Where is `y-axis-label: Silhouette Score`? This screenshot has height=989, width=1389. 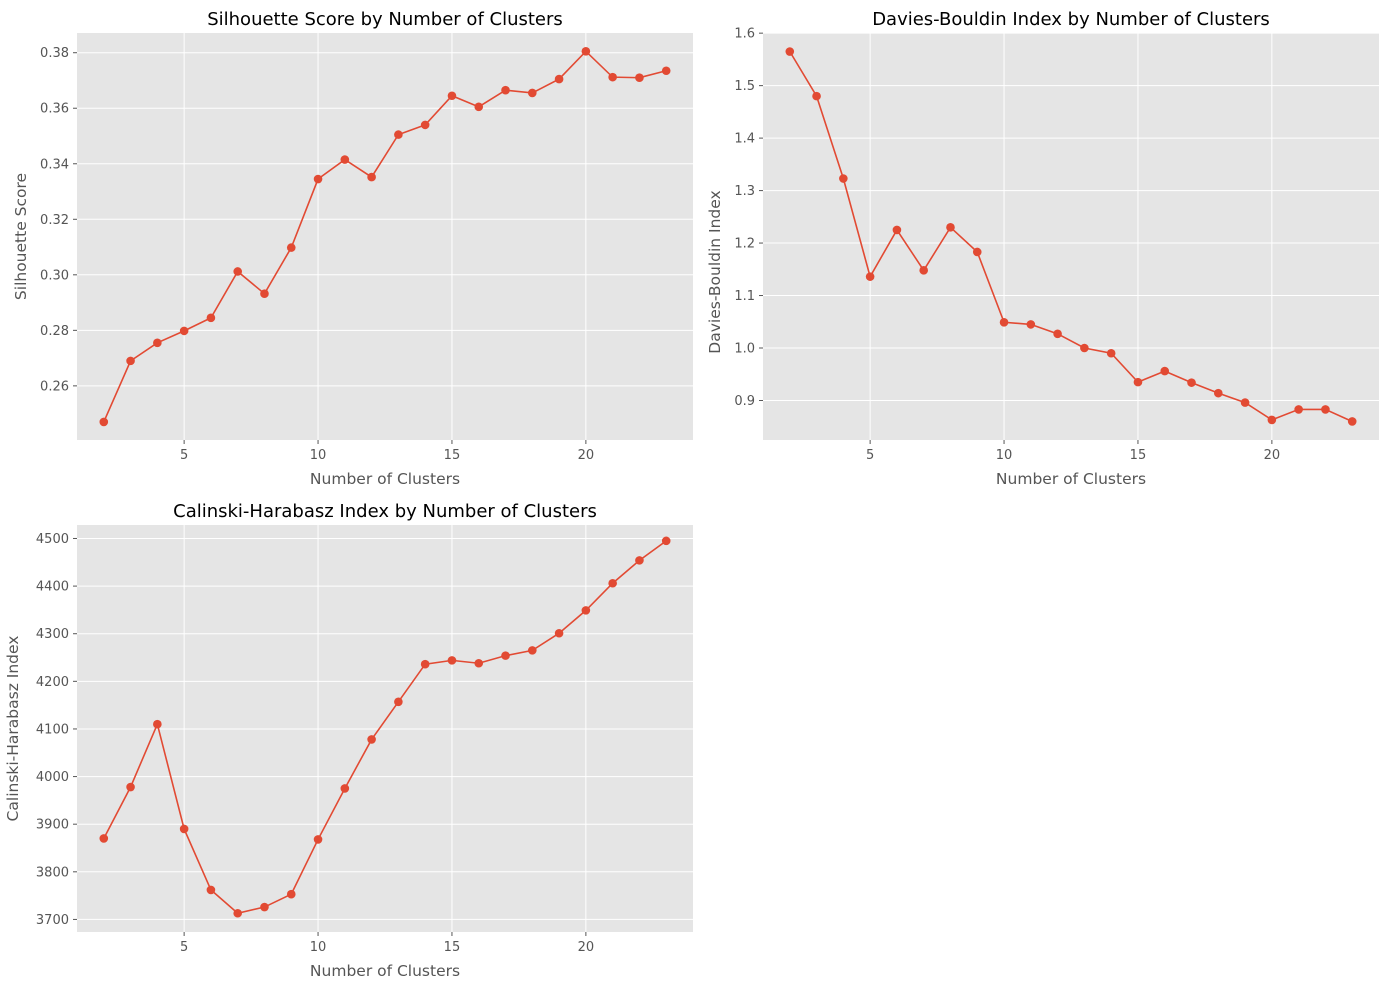 y-axis-label: Silhouette Score is located at coordinates (21, 236).